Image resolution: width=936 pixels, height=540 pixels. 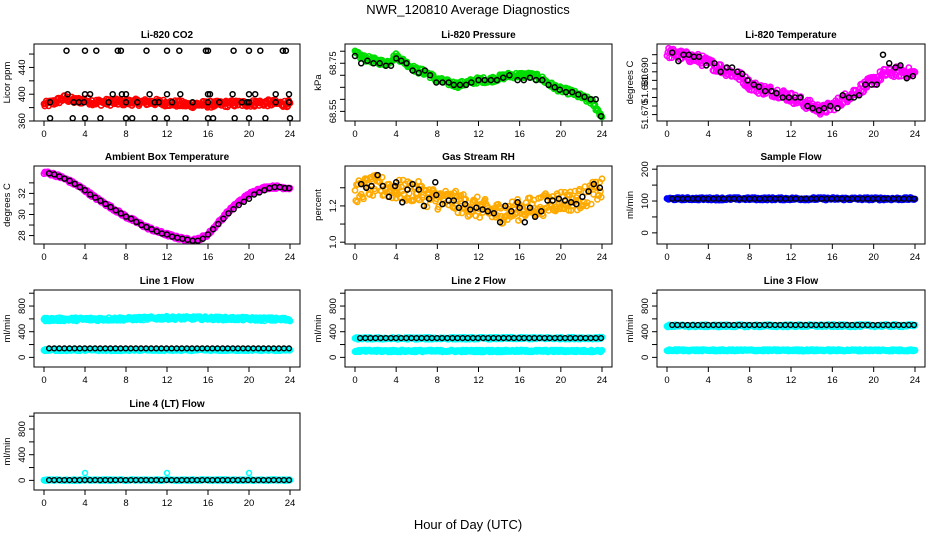 I want to click on y-tick-label: 51.670, so click(x=645, y=114).